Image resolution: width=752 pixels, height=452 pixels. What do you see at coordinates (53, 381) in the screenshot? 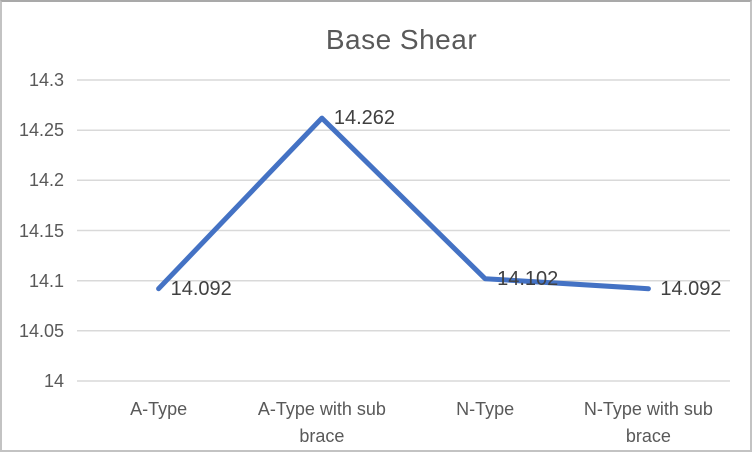
I see `y-tick-label: 14` at bounding box center [53, 381].